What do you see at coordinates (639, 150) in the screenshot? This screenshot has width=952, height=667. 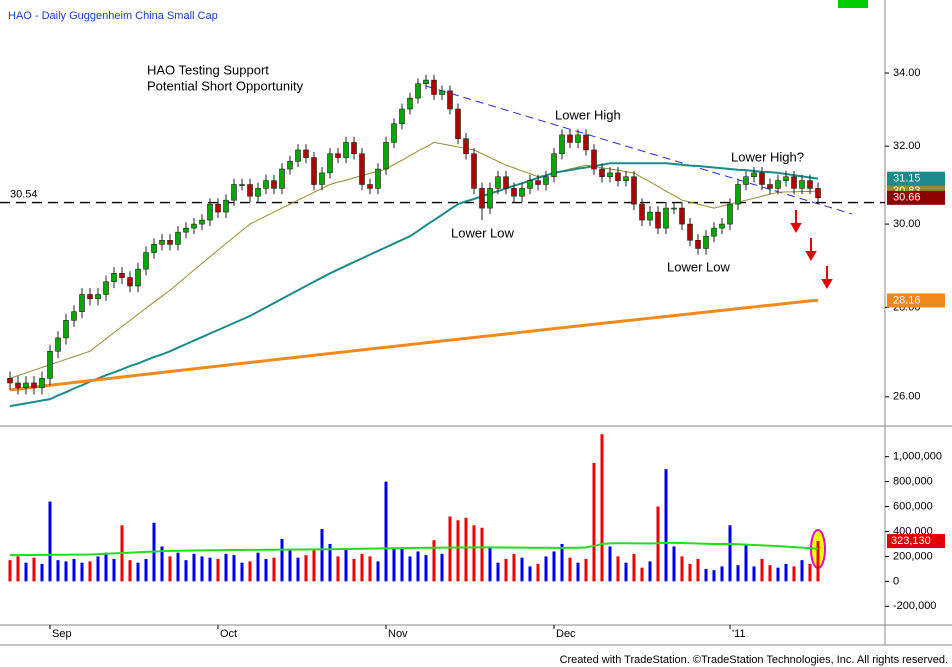 I see `trendline` at bounding box center [639, 150].